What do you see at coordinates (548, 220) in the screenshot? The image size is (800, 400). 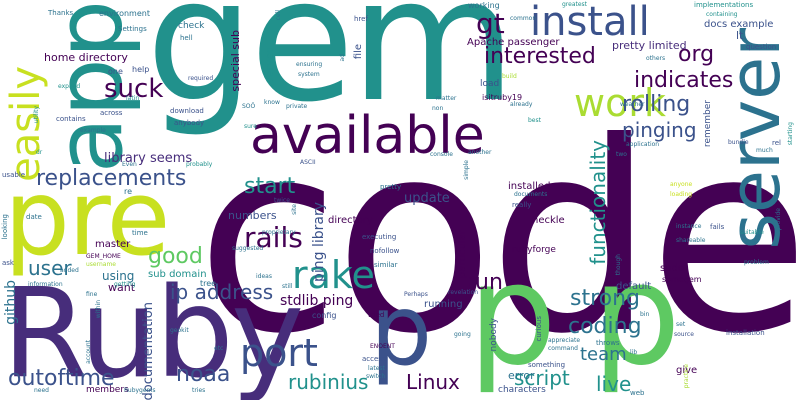 I see `word-heckle: heckle` at bounding box center [548, 220].